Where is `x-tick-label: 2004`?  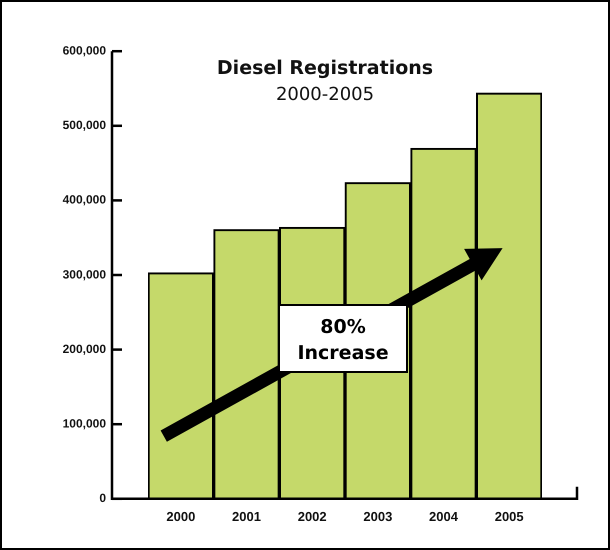 x-tick-label: 2004 is located at coordinates (444, 516).